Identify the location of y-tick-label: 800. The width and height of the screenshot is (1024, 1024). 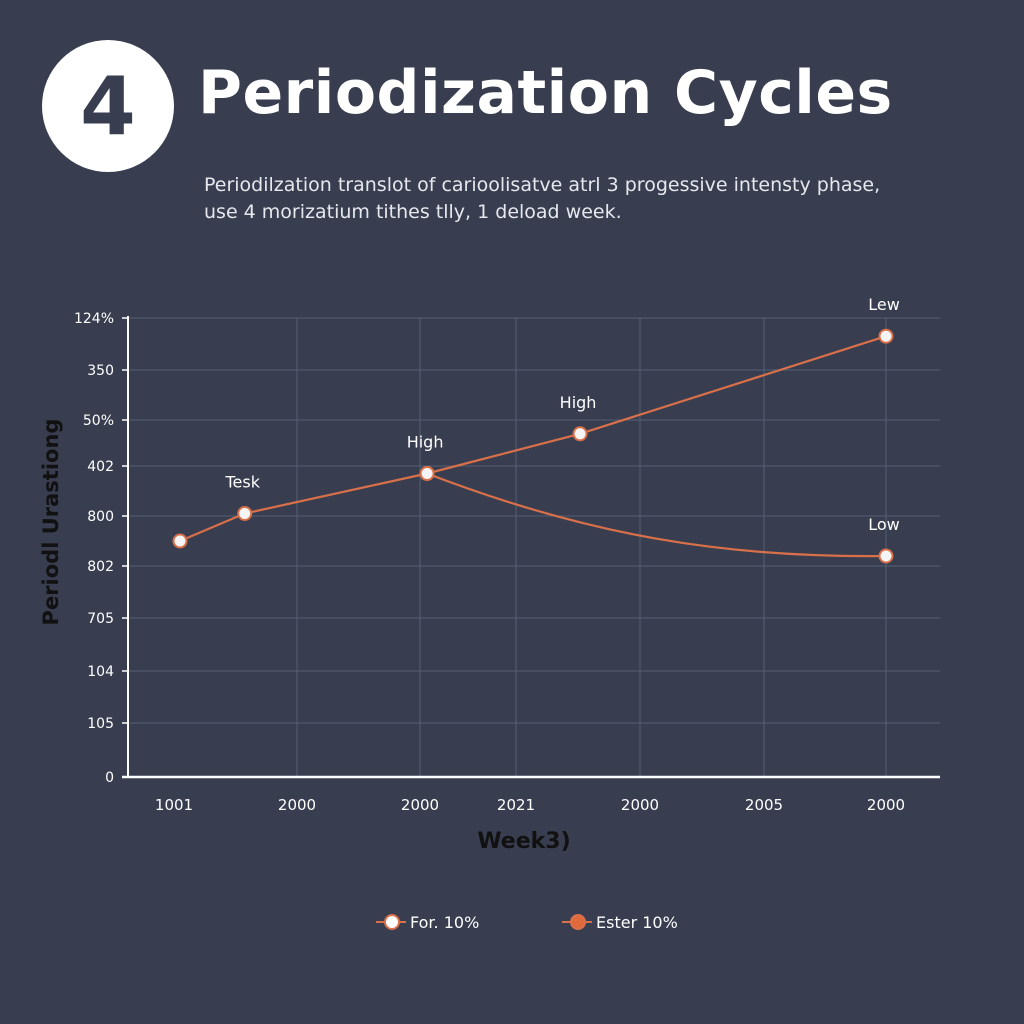
(100, 517).